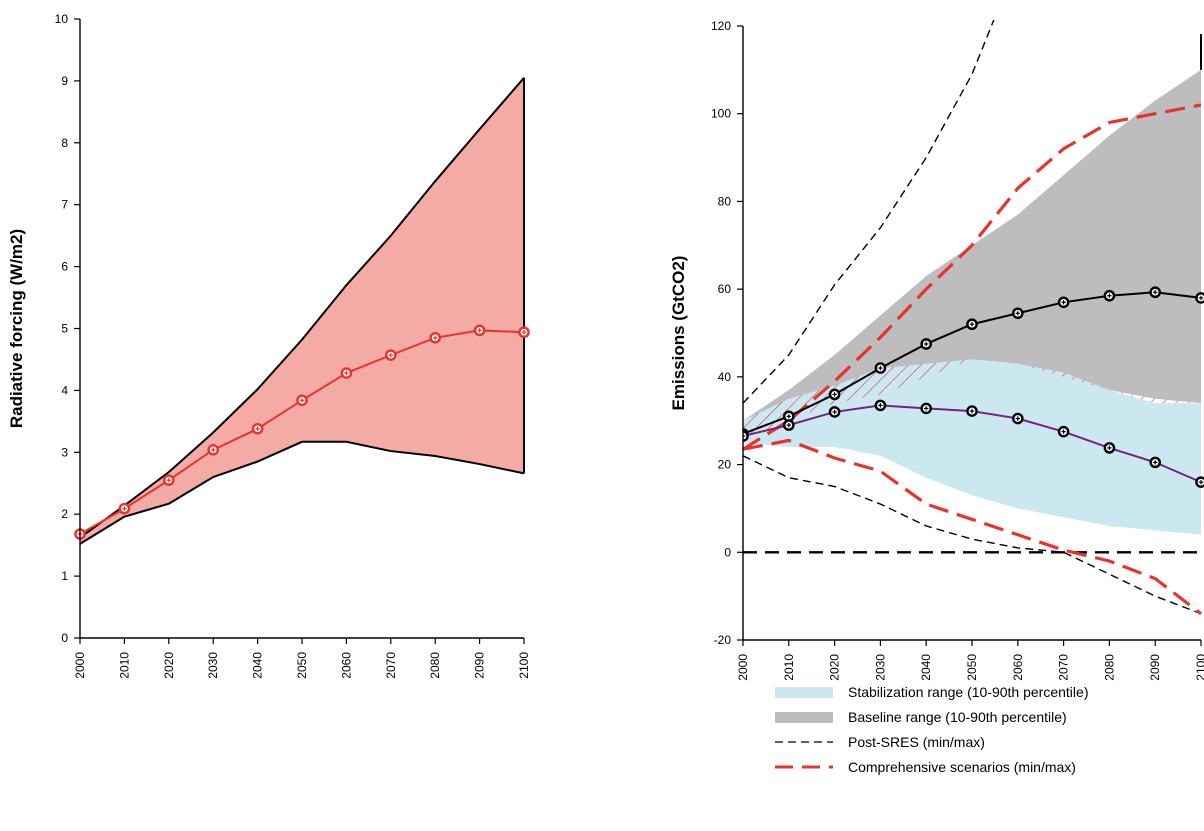 The image size is (1204, 831). What do you see at coordinates (302, 400) in the screenshot?
I see `forcing-point-2050` at bounding box center [302, 400].